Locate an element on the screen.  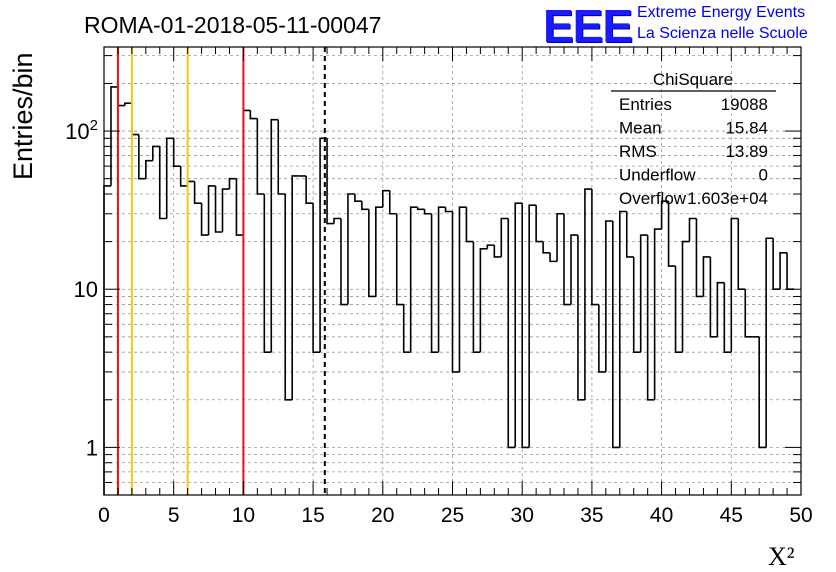
y-tick-label: 102 is located at coordinates (81, 130).